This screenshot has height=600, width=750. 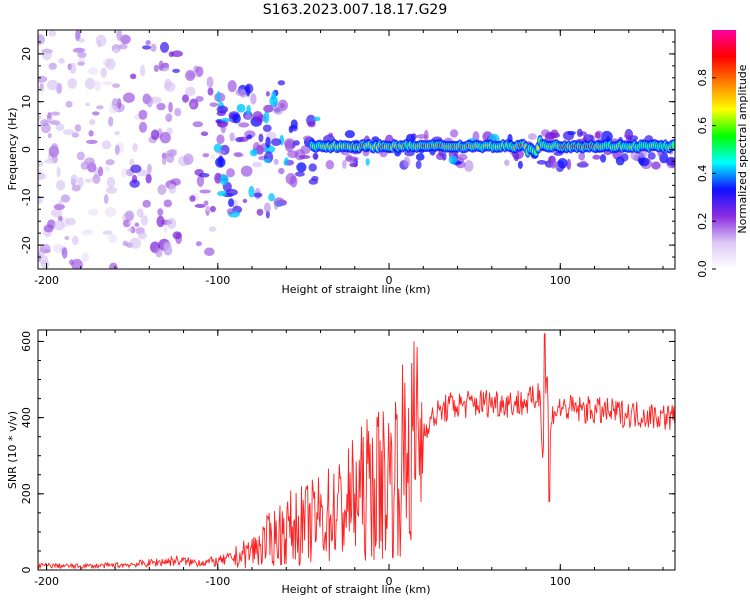 What do you see at coordinates (389, 581) in the screenshot?
I see `snr-xtick-label: 0` at bounding box center [389, 581].